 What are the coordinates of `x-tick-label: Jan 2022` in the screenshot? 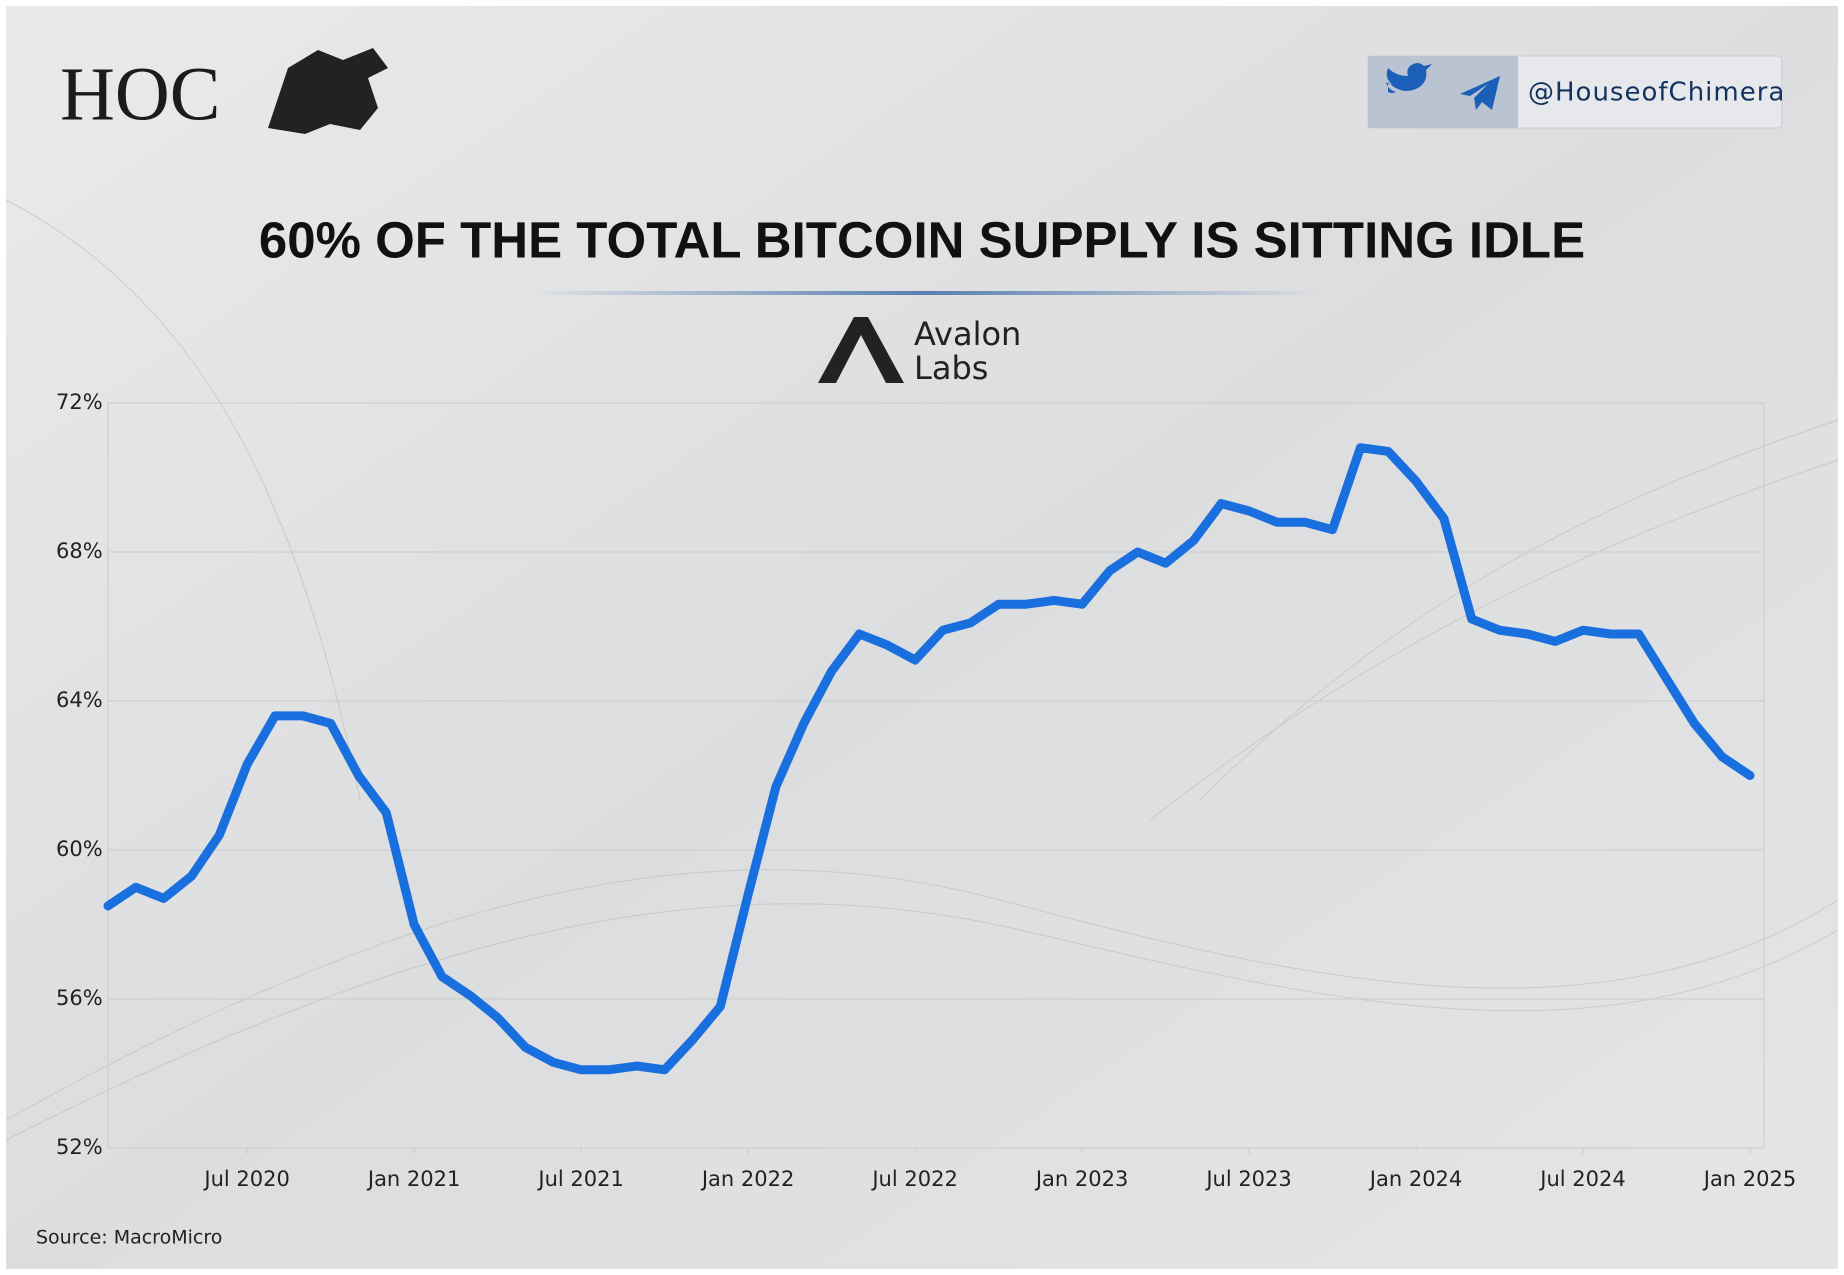 It's located at (747, 1179).